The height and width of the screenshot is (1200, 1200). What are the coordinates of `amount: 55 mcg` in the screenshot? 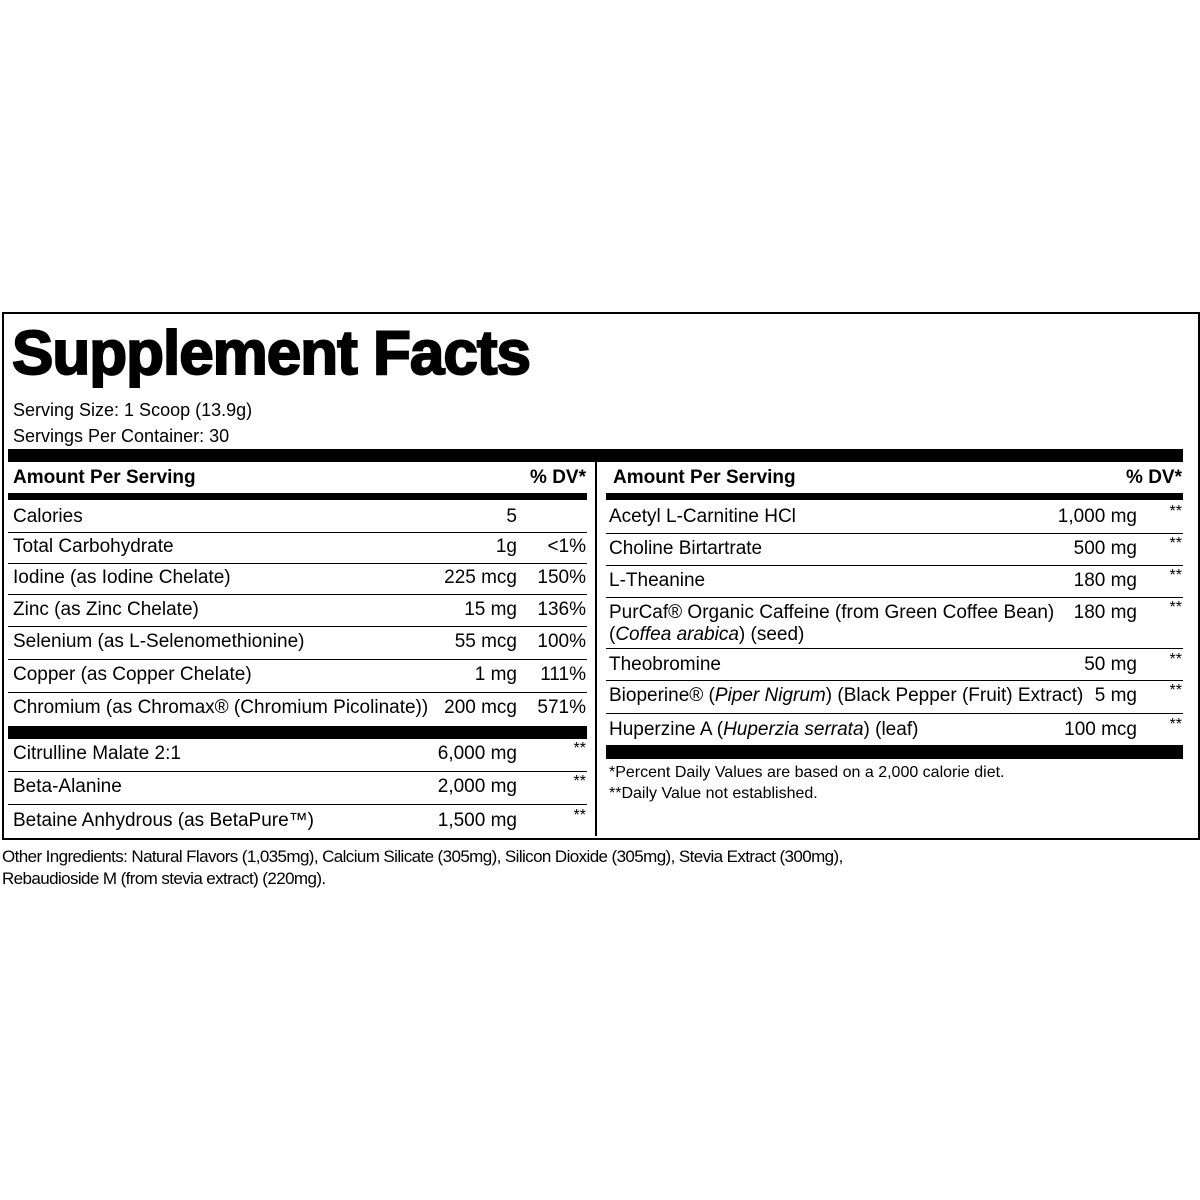 It's located at (485, 641).